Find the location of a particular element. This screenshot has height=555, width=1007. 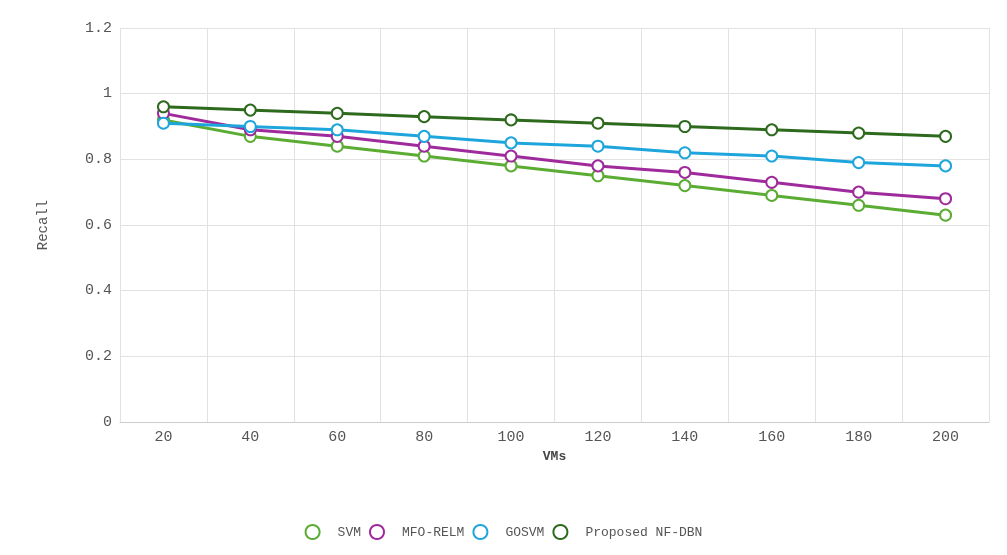

x-tick-label: 140 is located at coordinates (685, 437).